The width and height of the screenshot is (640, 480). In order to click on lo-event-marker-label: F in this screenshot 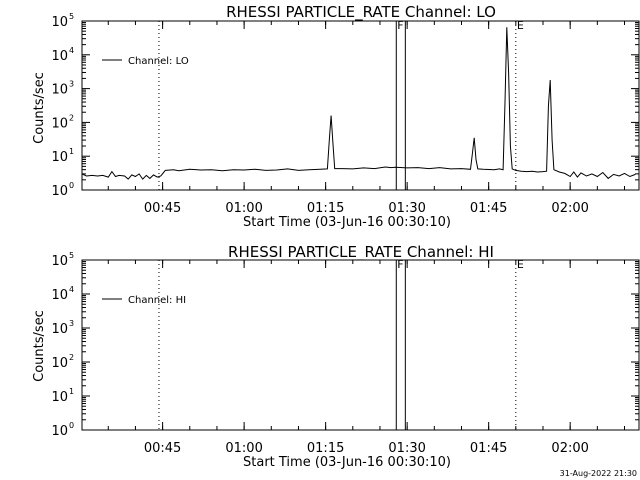, I will do `click(400, 25)`.